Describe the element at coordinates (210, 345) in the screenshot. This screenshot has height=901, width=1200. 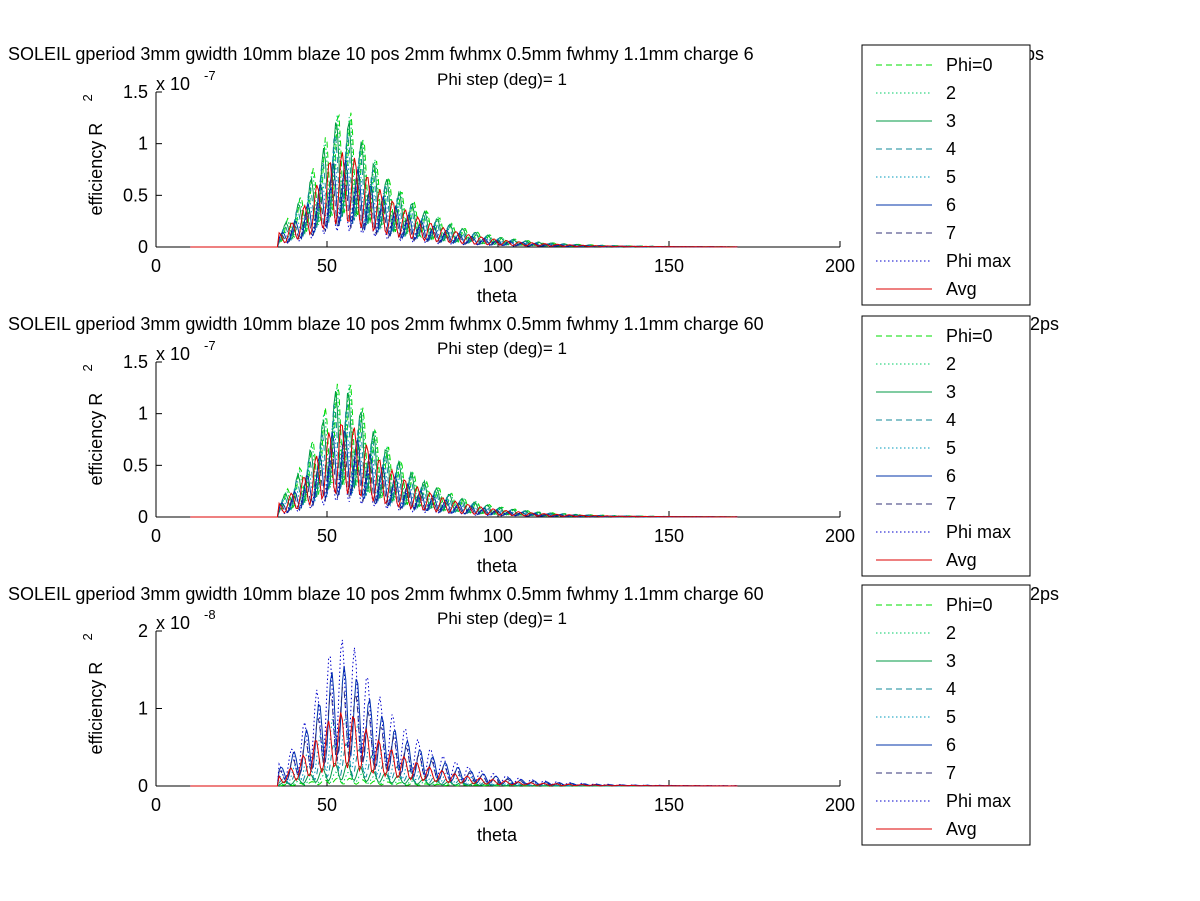
I see `axis-exponent-power: -7` at that location.